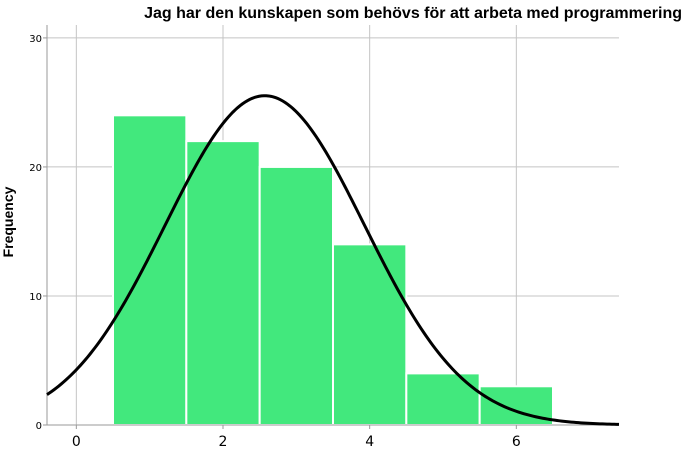 The image size is (688, 460). I want to click on y-tick-label-10: 10, so click(35, 297).